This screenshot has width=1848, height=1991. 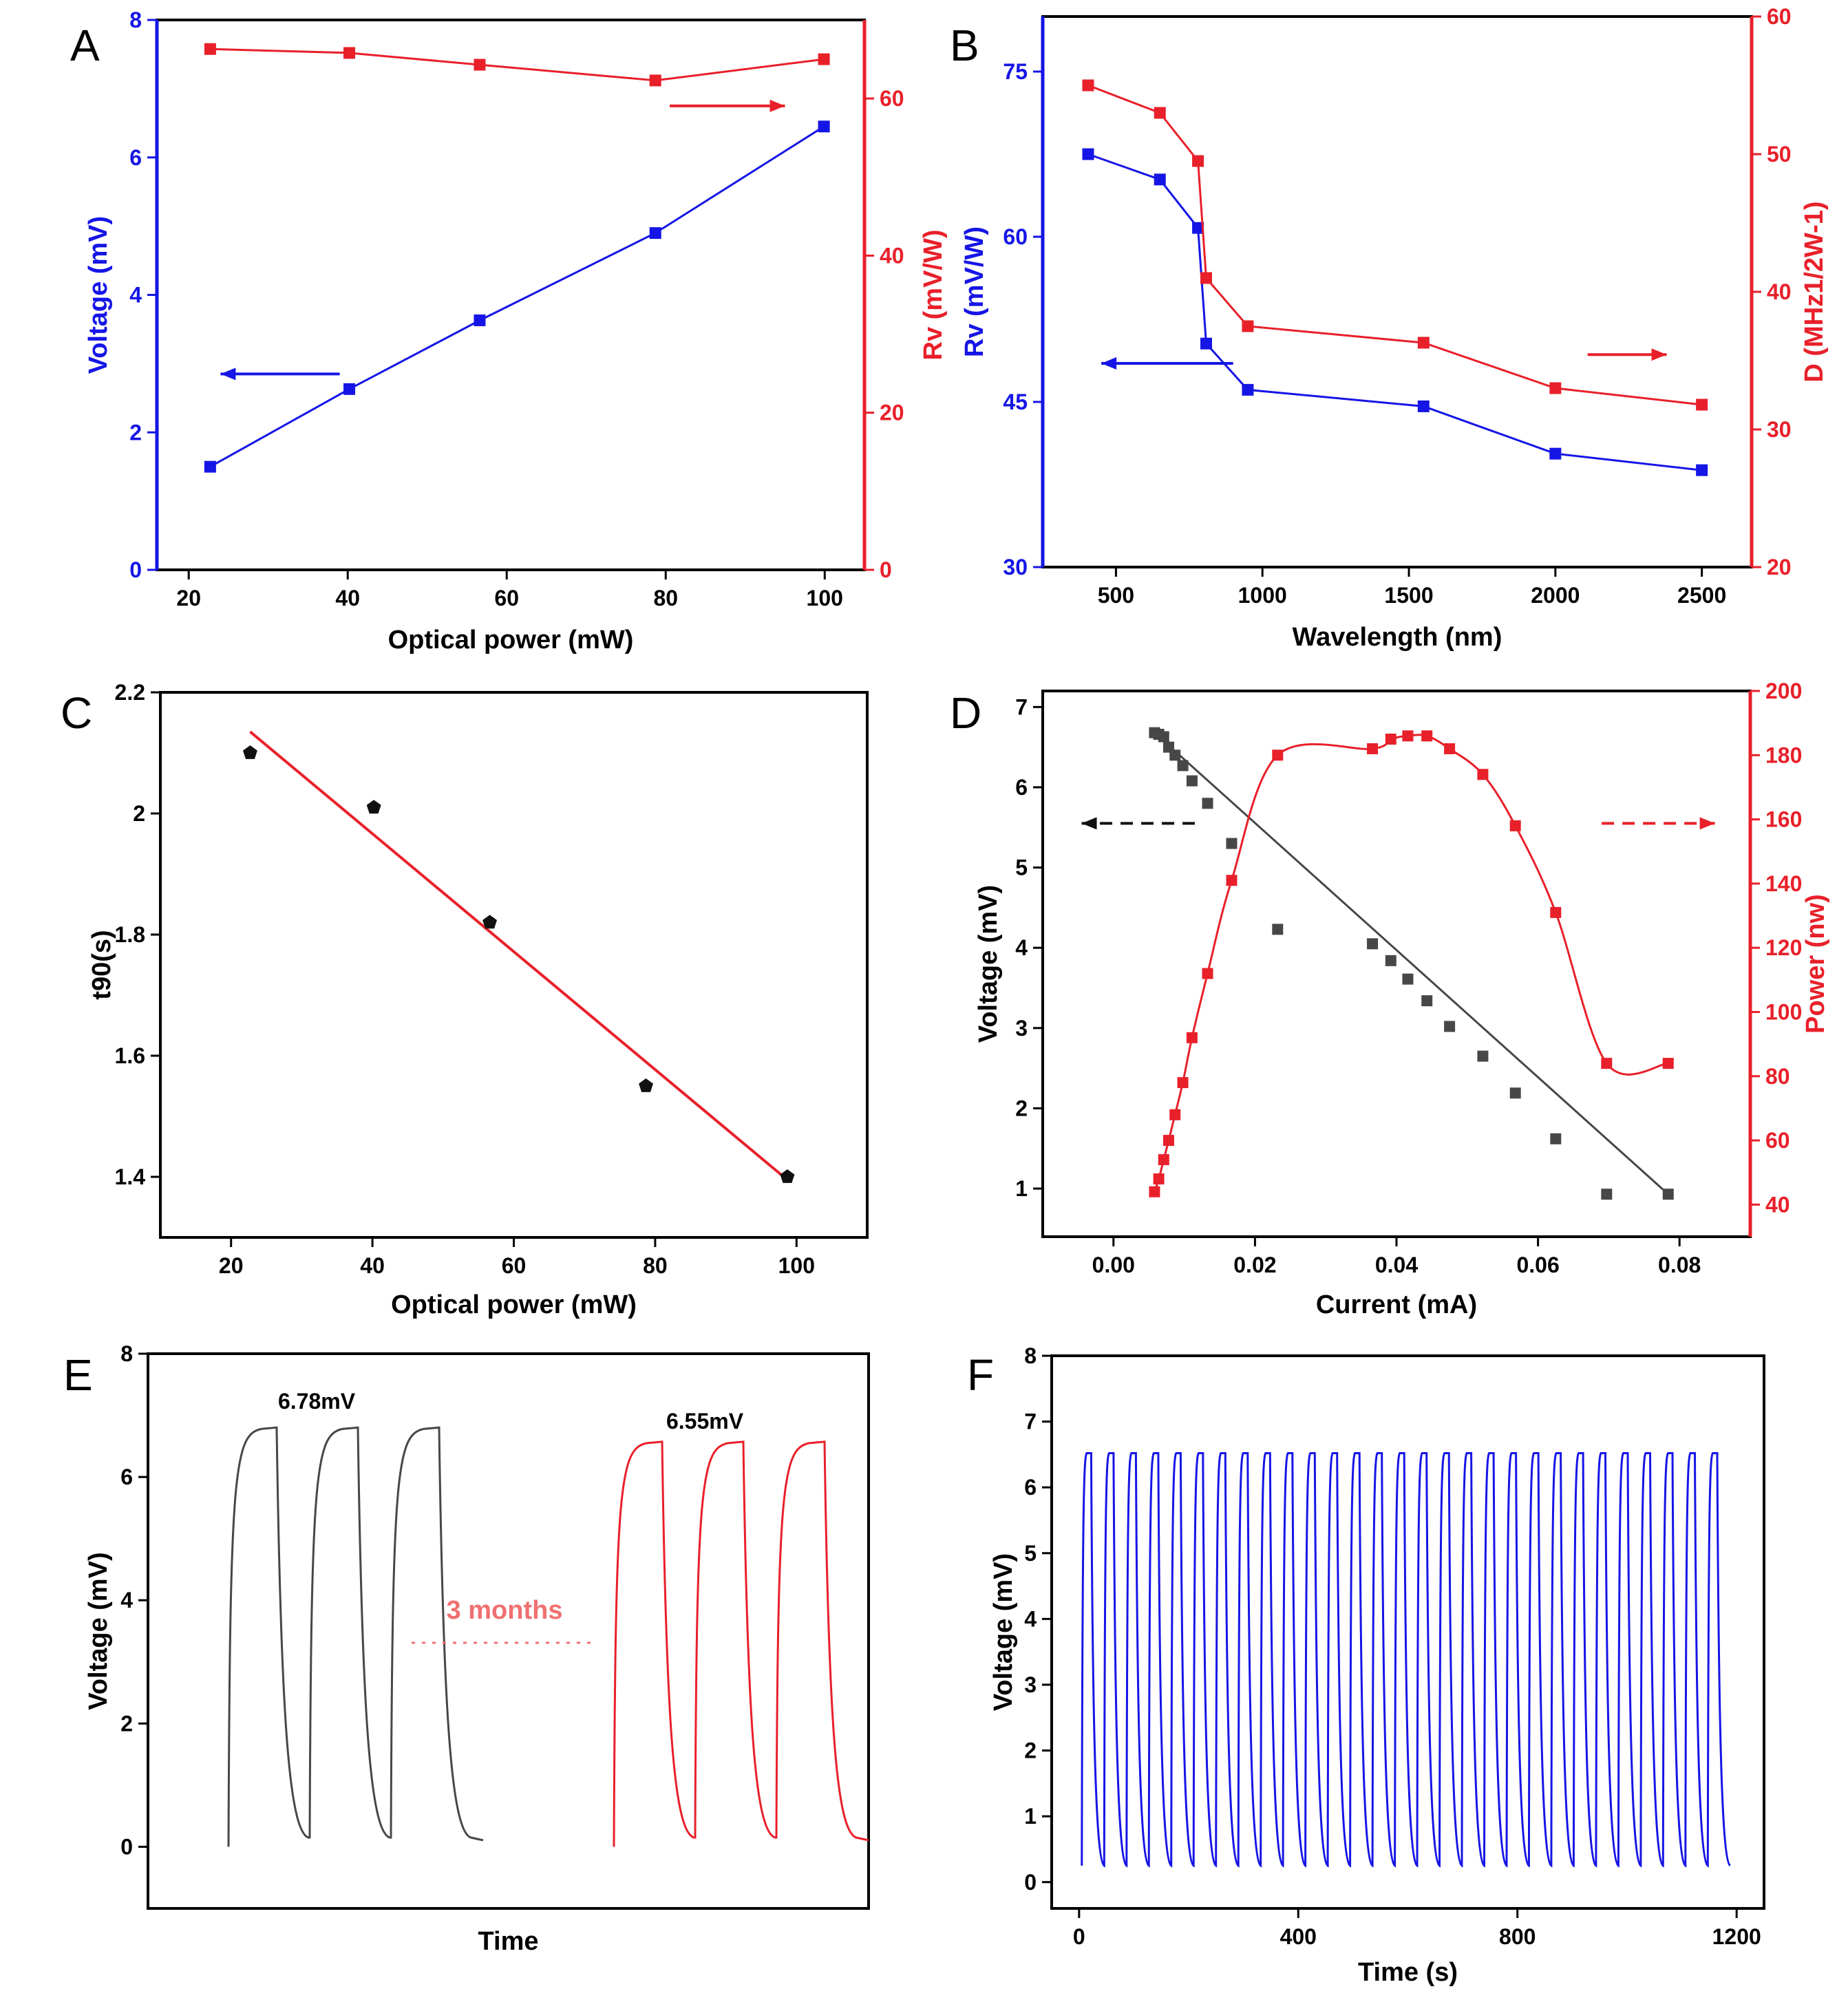 I want to click on y-right-axis-title: D (MHz1/2W-1), so click(x=1815, y=291).